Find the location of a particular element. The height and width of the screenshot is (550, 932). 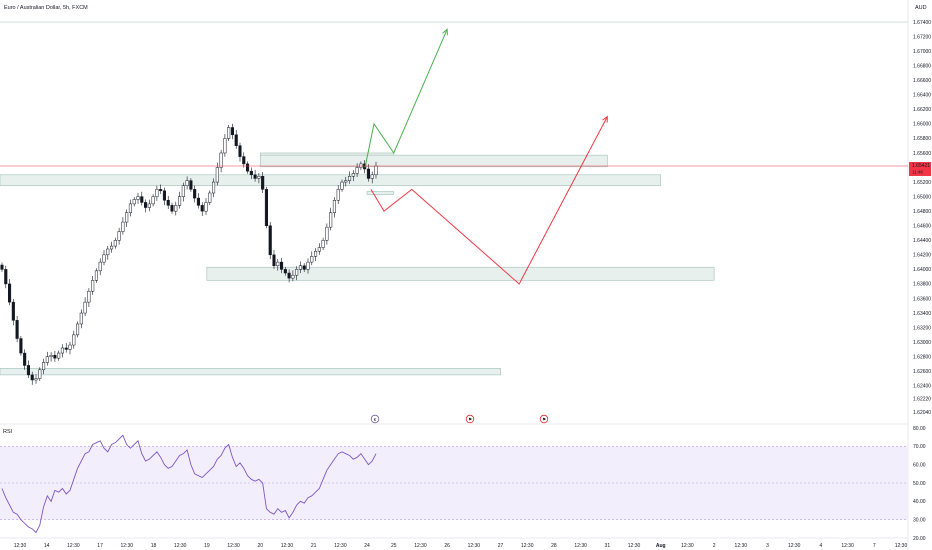

price-tick-label: 1.63400 is located at coordinates (922, 314).